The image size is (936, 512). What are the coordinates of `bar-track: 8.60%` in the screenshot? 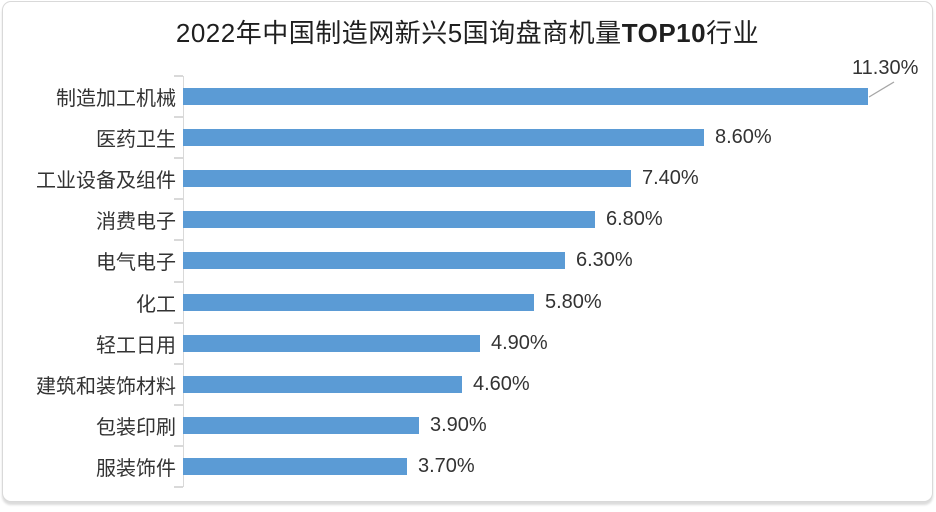 It's located at (557, 137).